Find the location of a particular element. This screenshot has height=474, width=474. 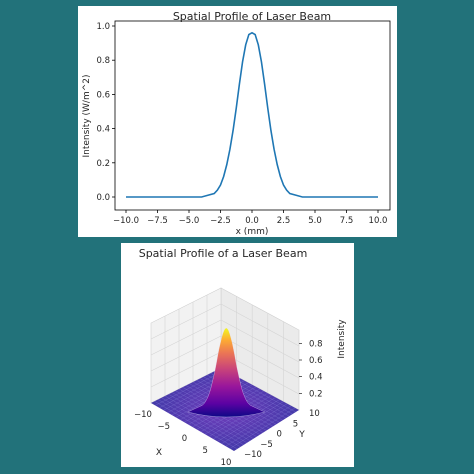

y-tick-label: −10 is located at coordinates (253, 455).